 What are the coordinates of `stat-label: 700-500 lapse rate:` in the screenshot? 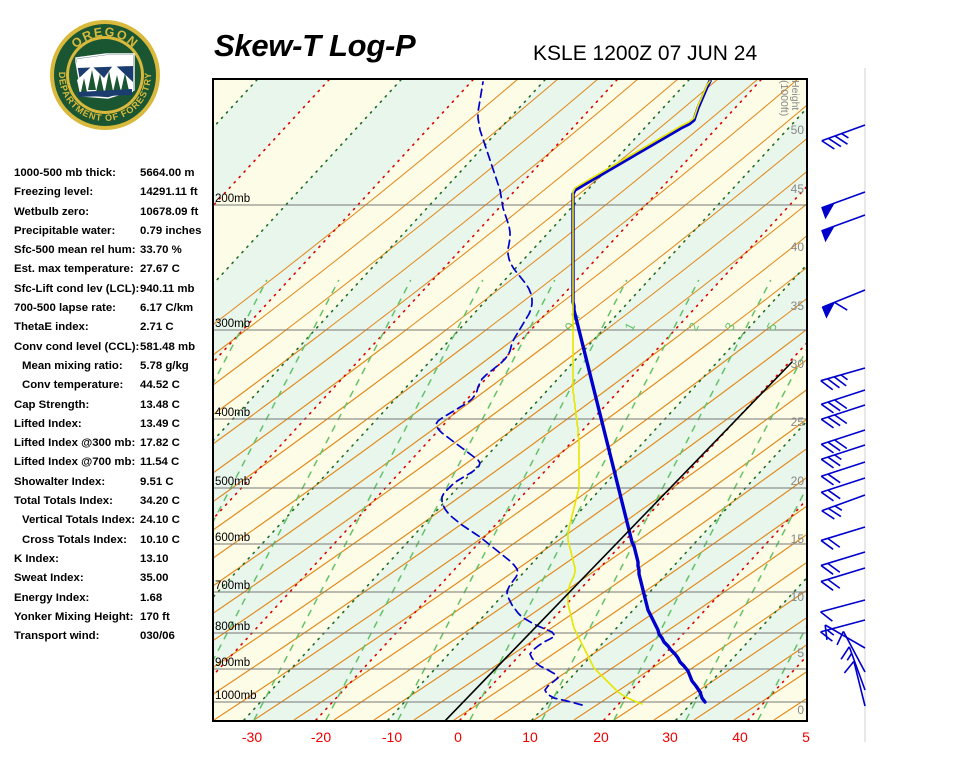 It's located at (65, 308).